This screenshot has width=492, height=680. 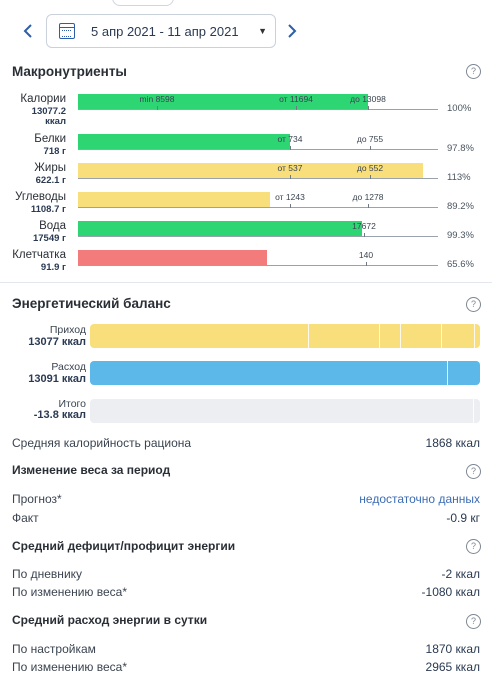 What do you see at coordinates (296, 99) in the screenshot?
I see `macro-threshold-label: от 11694` at bounding box center [296, 99].